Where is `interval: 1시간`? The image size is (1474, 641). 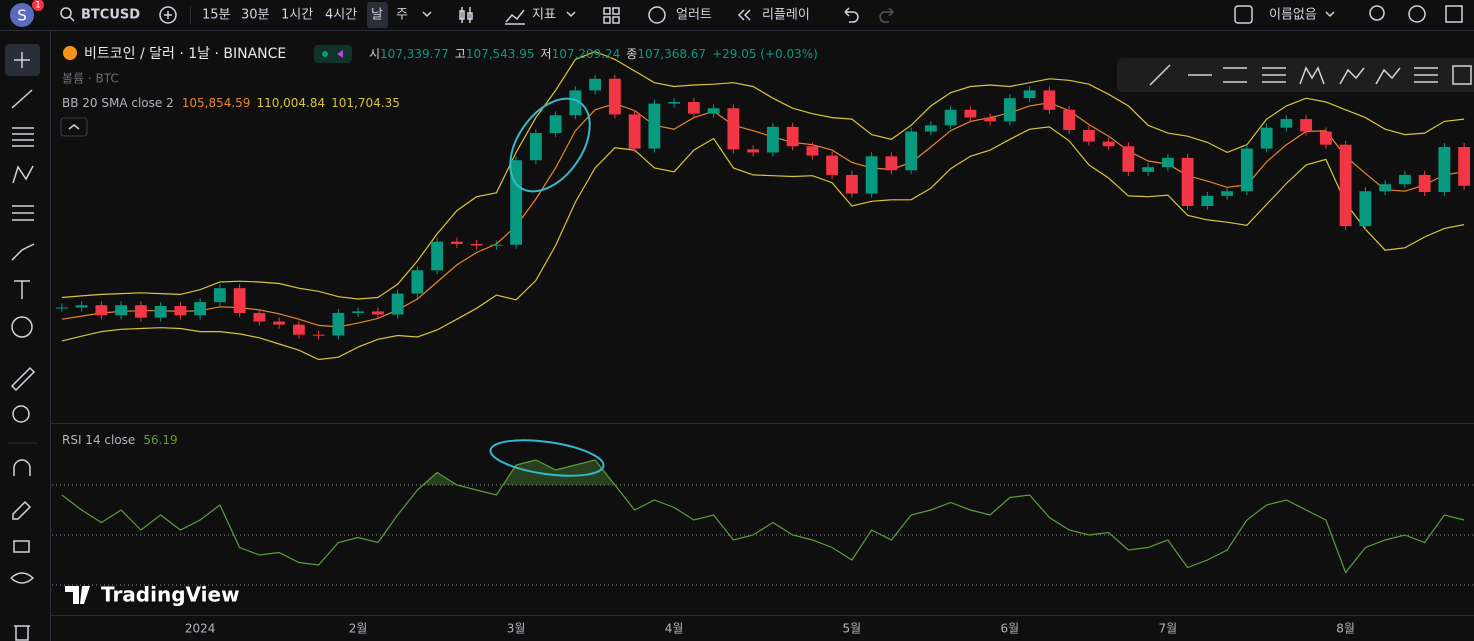 interval: 1시간 is located at coordinates (297, 15).